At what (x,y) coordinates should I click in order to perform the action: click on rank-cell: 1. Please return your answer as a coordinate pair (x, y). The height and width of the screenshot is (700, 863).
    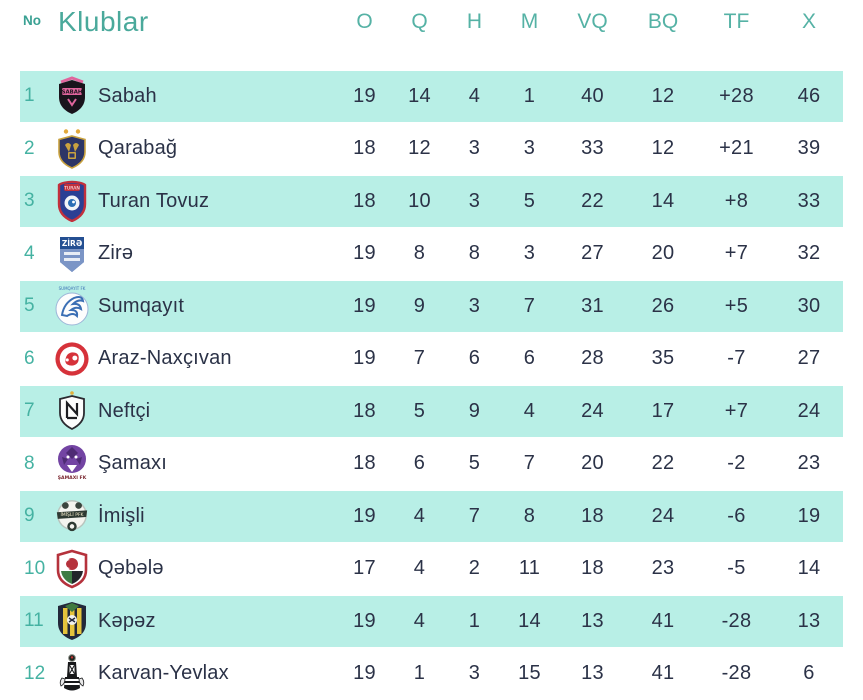
    Looking at the image, I should click on (29, 96).